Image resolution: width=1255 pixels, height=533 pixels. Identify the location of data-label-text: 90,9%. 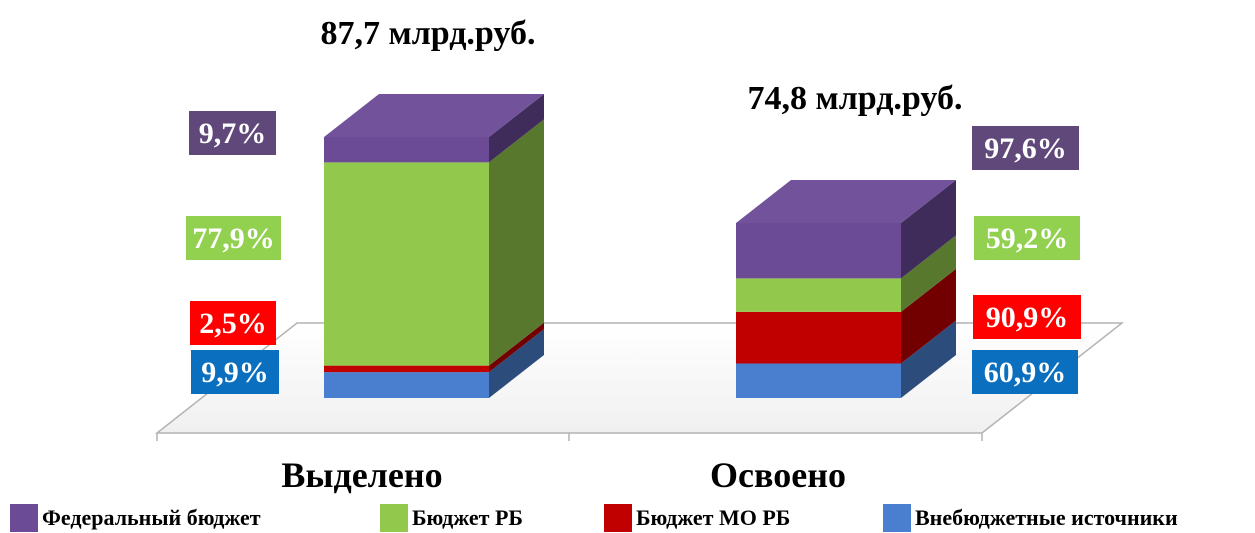
(1027, 317).